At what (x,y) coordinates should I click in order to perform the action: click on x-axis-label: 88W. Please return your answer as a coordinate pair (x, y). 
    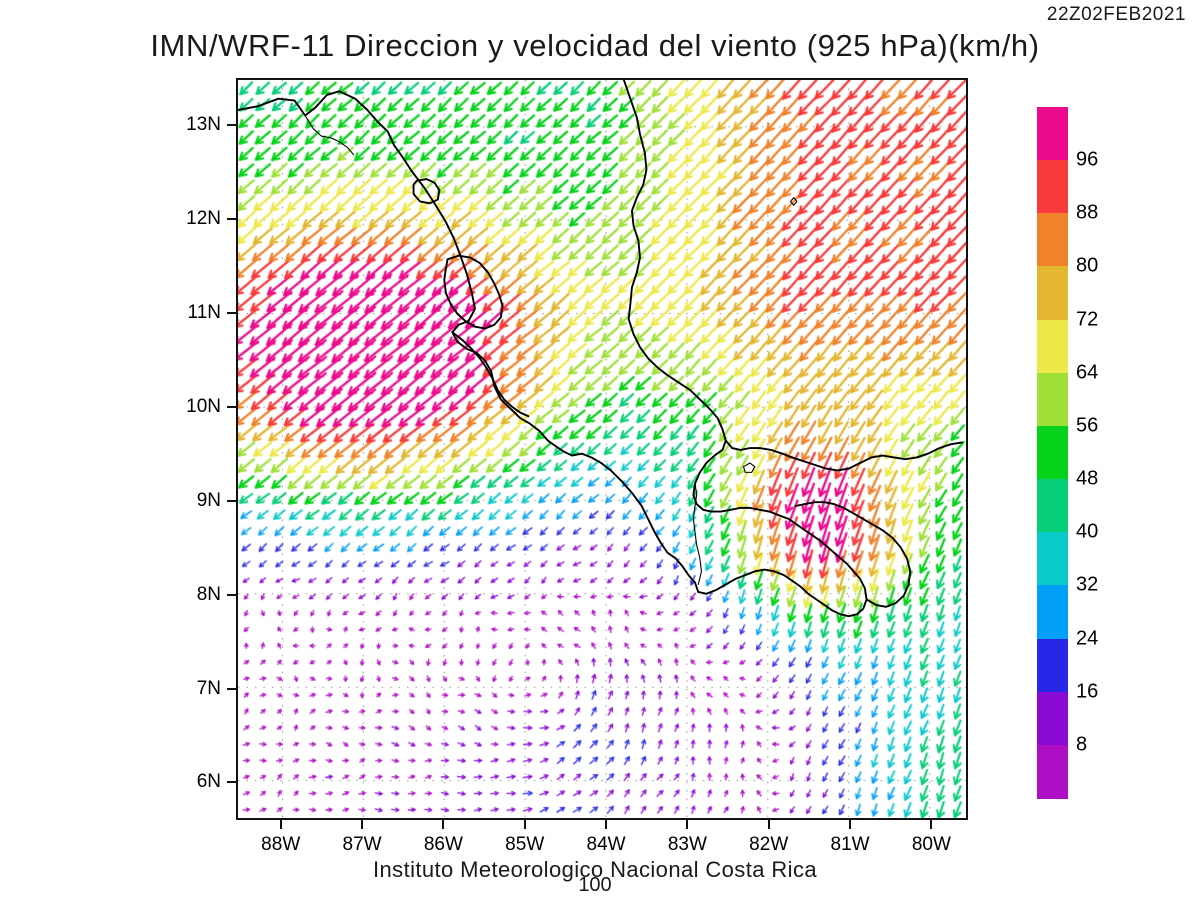
    Looking at the image, I should click on (281, 844).